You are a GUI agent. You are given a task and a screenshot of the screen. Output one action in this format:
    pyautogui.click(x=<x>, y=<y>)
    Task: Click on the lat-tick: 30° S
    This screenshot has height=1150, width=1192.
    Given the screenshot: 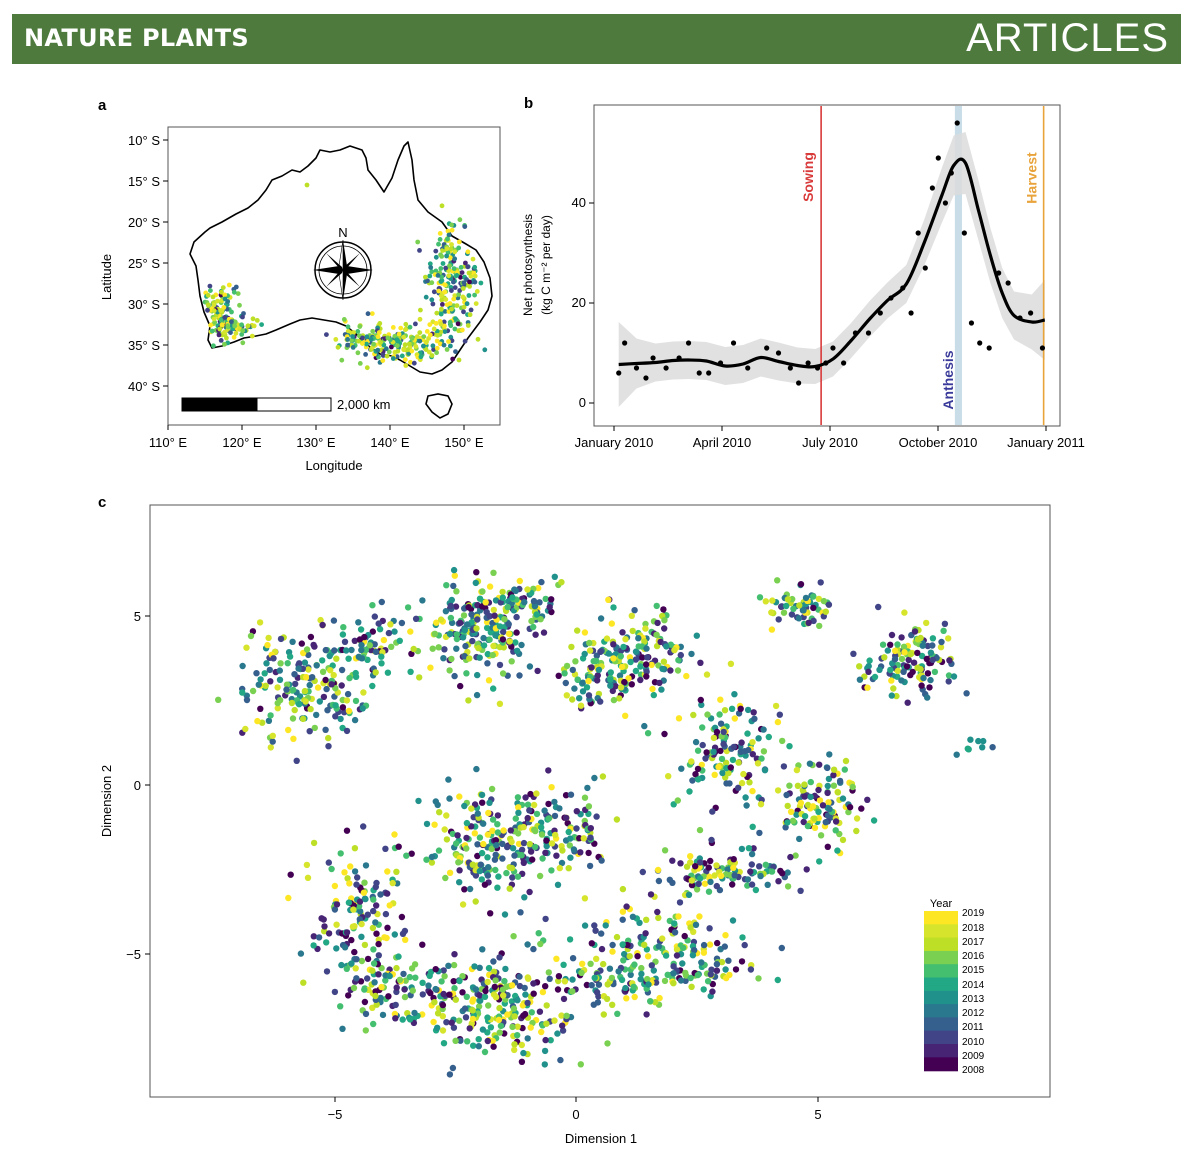 What is the action you would take?
    pyautogui.click(x=144, y=304)
    